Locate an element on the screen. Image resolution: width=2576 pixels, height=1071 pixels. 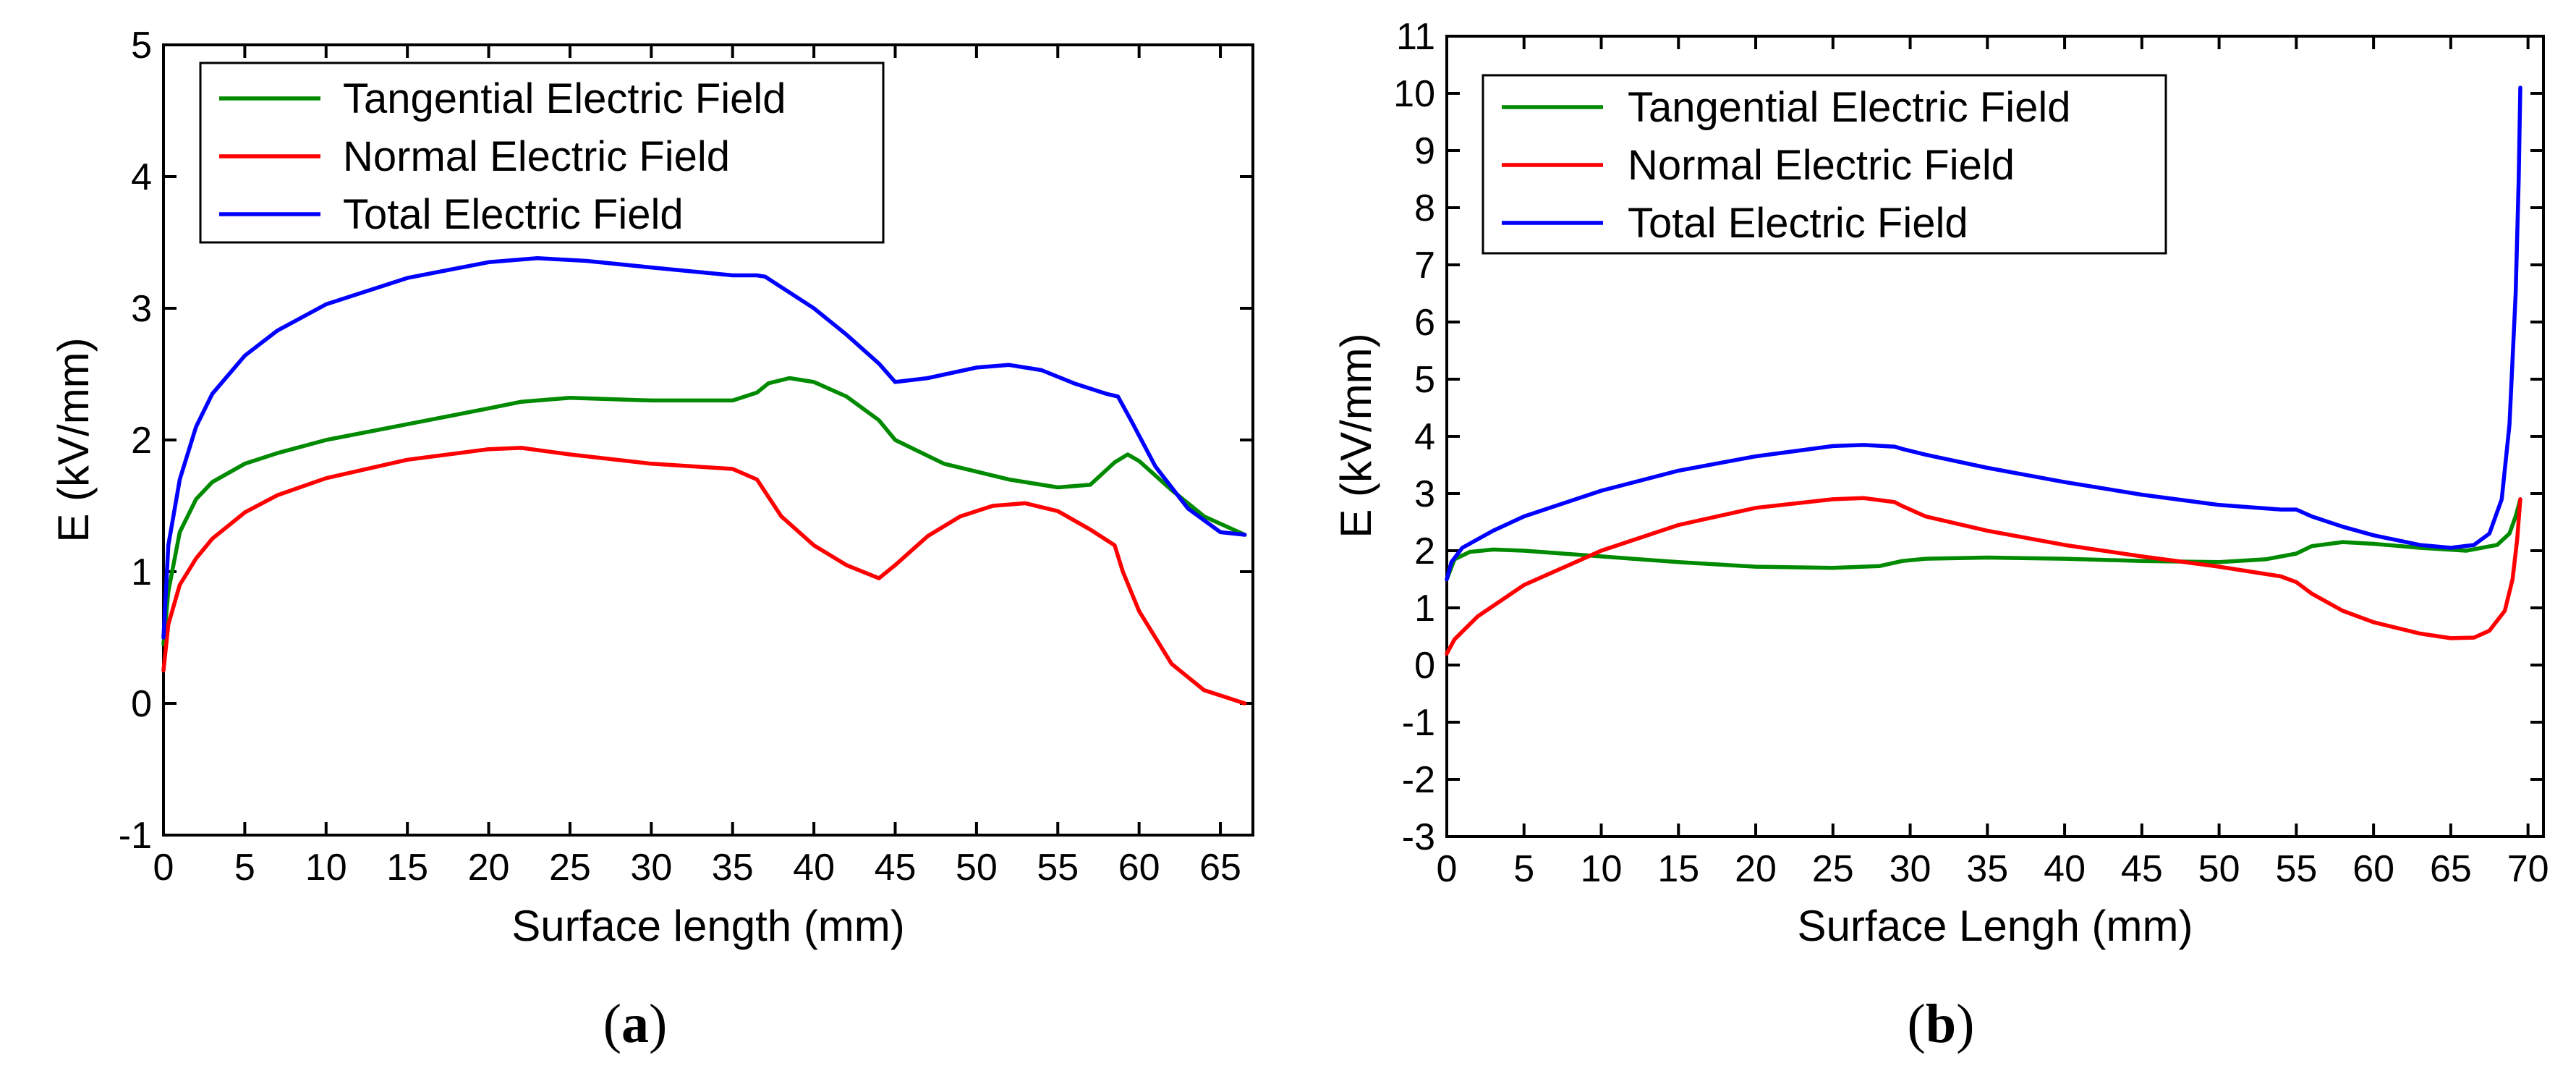
y-tick-label: 10 is located at coordinates (1414, 94).